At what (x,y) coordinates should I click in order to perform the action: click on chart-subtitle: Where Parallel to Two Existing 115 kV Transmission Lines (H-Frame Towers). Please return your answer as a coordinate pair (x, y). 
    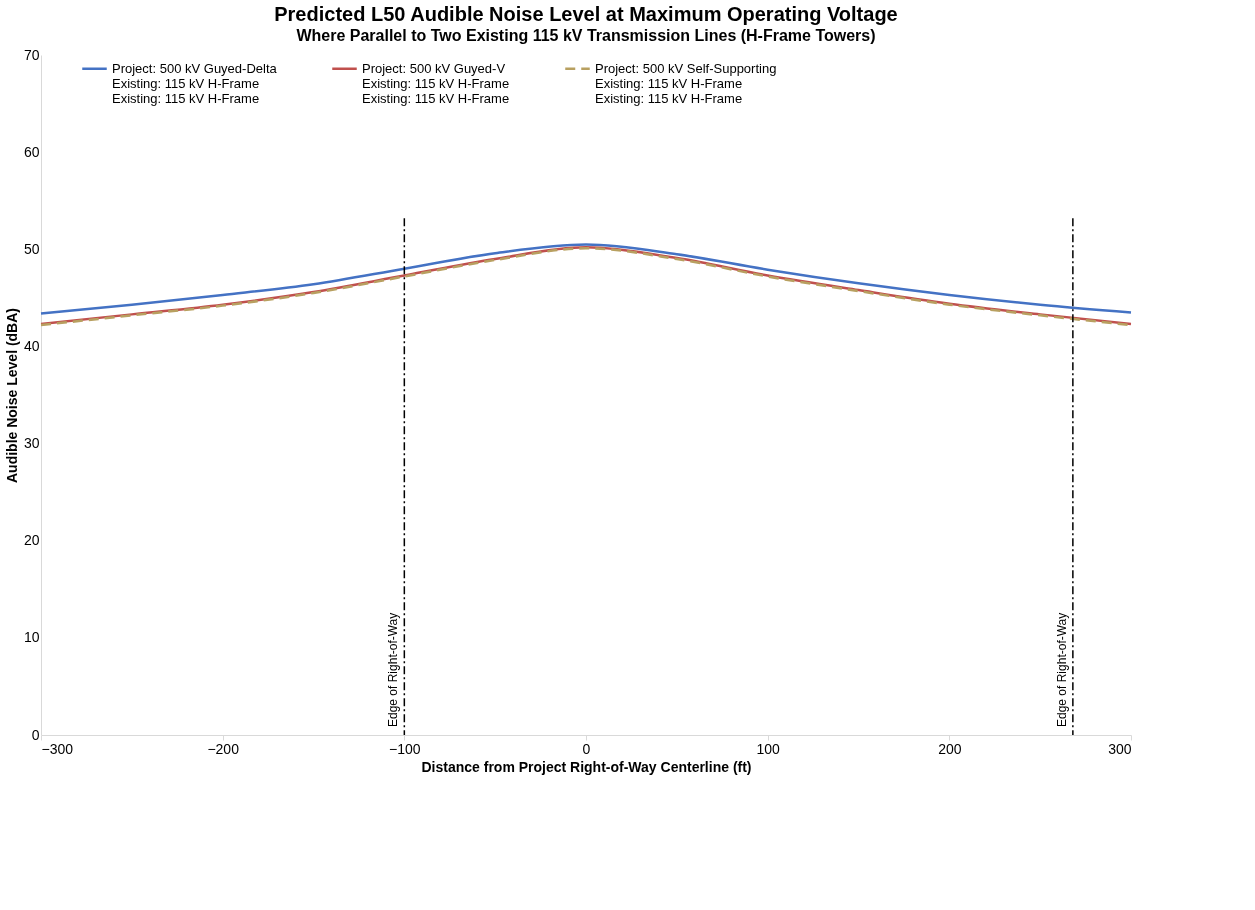
    Looking at the image, I should click on (586, 35).